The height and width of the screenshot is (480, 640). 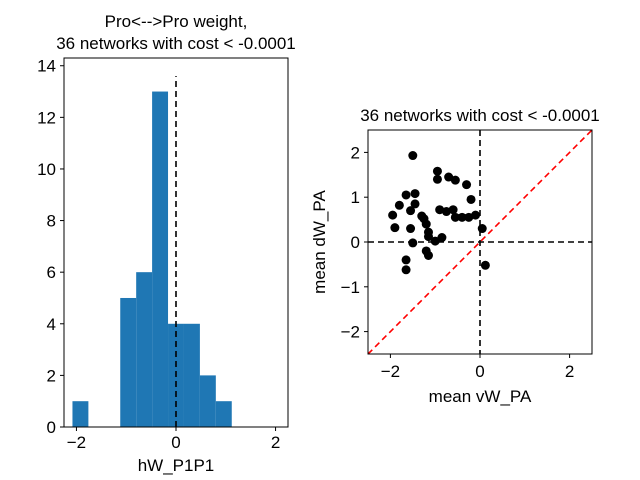 What do you see at coordinates (46, 66) in the screenshot?
I see `histogram-y-tick-label: 14` at bounding box center [46, 66].